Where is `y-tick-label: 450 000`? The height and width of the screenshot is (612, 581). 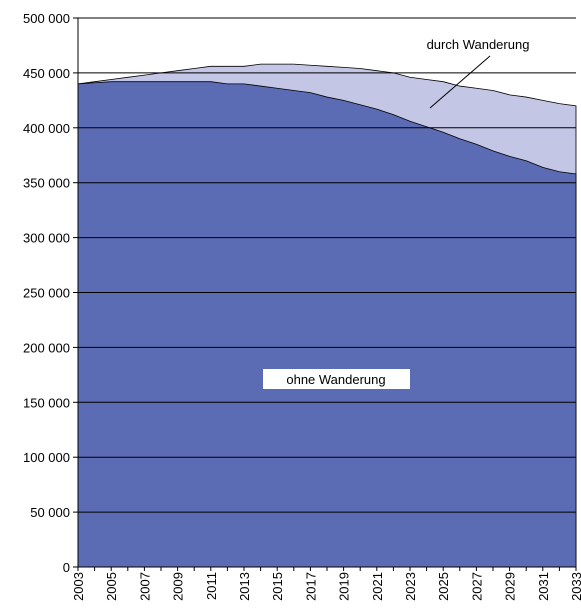 y-tick-label: 450 000 is located at coordinates (46, 73).